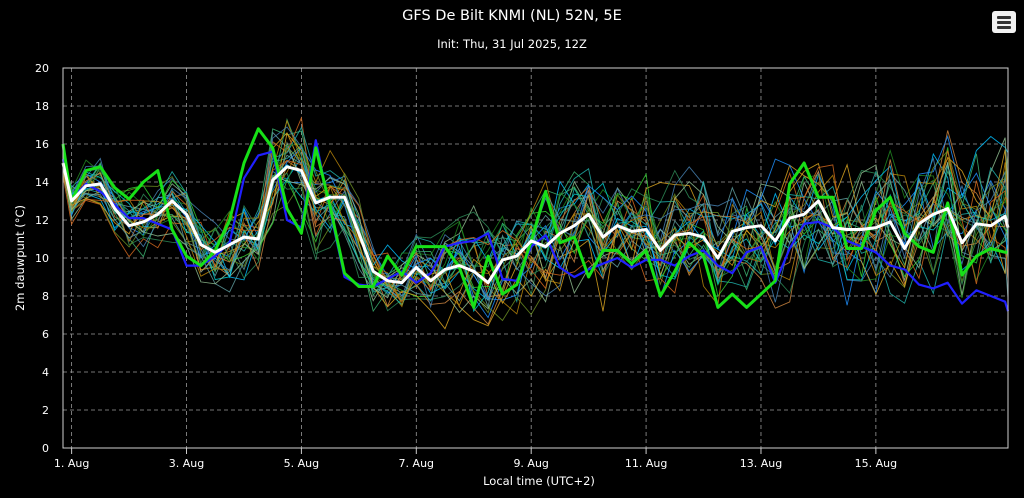 This screenshot has width=1024, height=498. Describe the element at coordinates (761, 463) in the screenshot. I see `x-tick-label: 13. Aug` at that location.